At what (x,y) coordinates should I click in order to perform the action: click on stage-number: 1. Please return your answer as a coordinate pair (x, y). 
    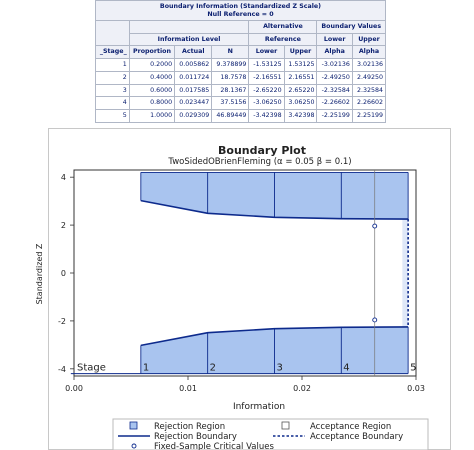
    Looking at the image, I should click on (146, 368).